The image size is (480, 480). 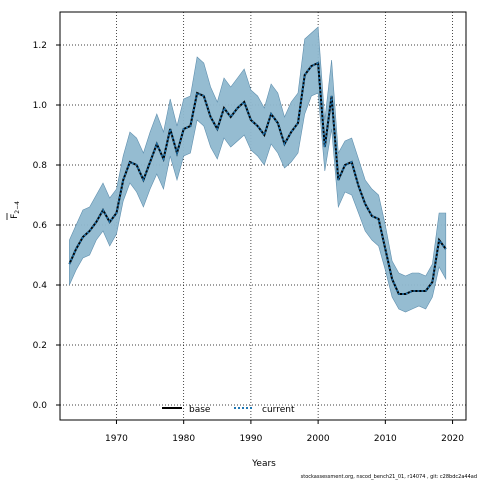 What do you see at coordinates (278, 410) in the screenshot?
I see `legend-label-current: current` at bounding box center [278, 410].